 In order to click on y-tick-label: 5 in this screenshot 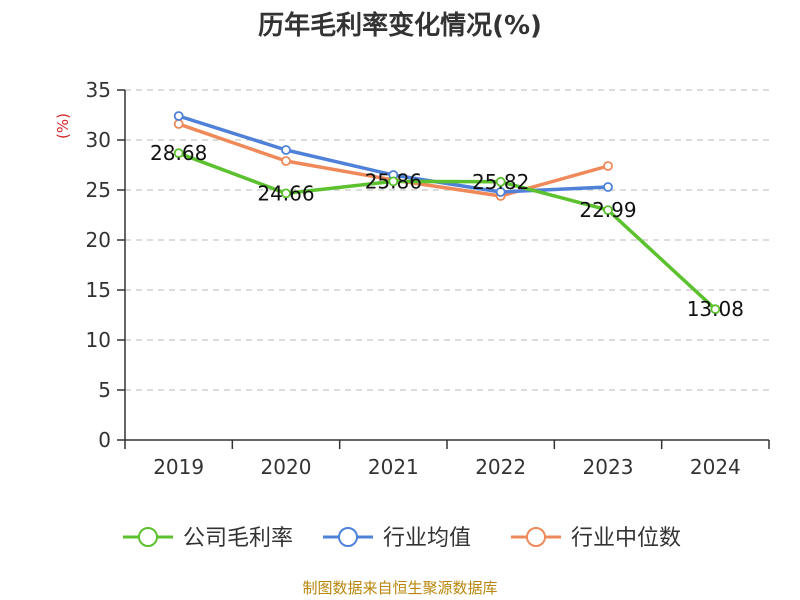, I will do `click(104, 390)`.